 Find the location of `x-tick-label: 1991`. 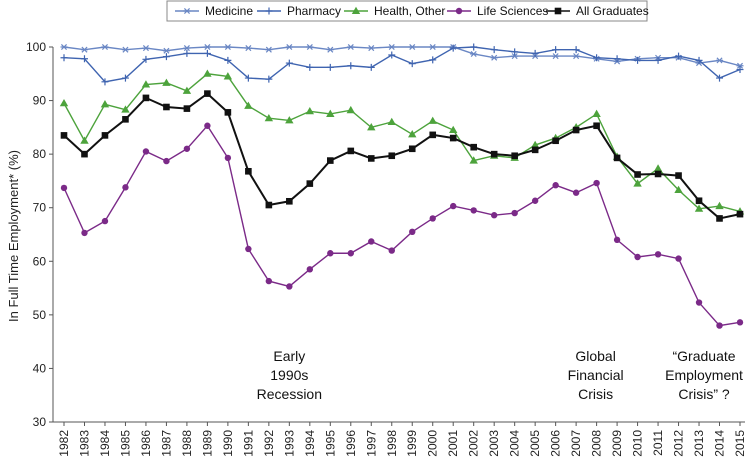

x-tick-label: 1991 is located at coordinates (248, 443).